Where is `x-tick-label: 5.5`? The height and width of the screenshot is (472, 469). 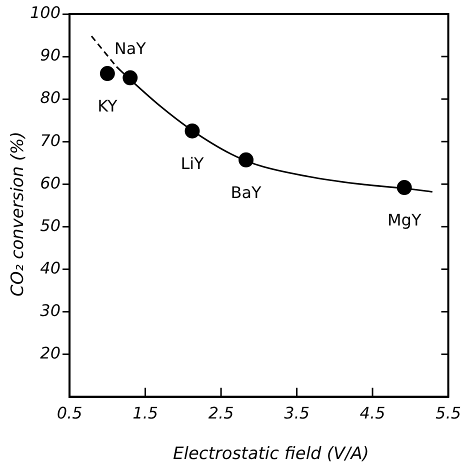 x-tick-label: 5.5 is located at coordinates (449, 413).